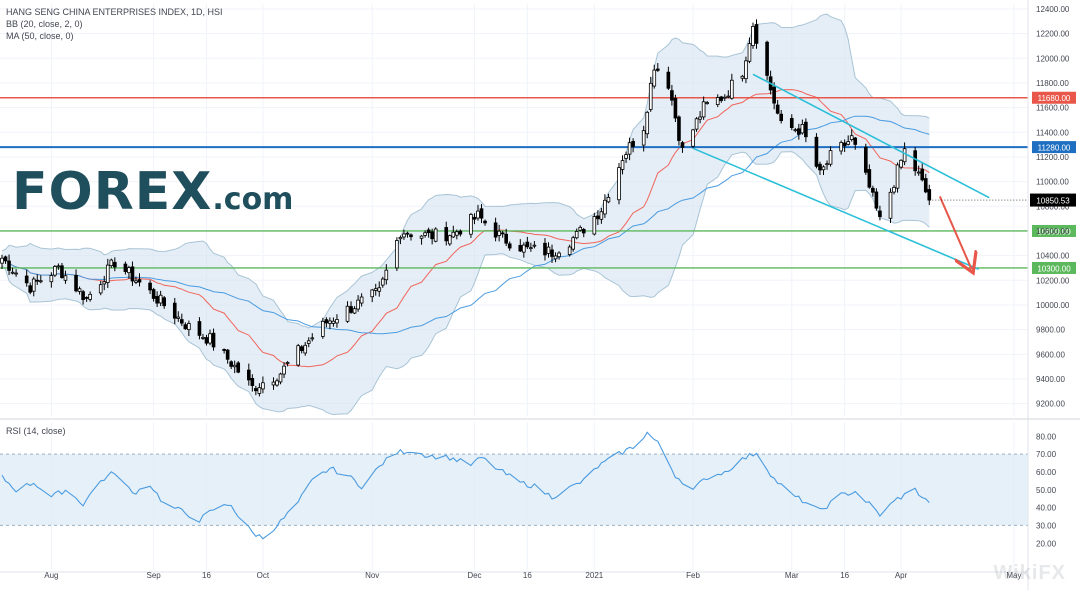  I want to click on projection-arrow, so click(955, 232).